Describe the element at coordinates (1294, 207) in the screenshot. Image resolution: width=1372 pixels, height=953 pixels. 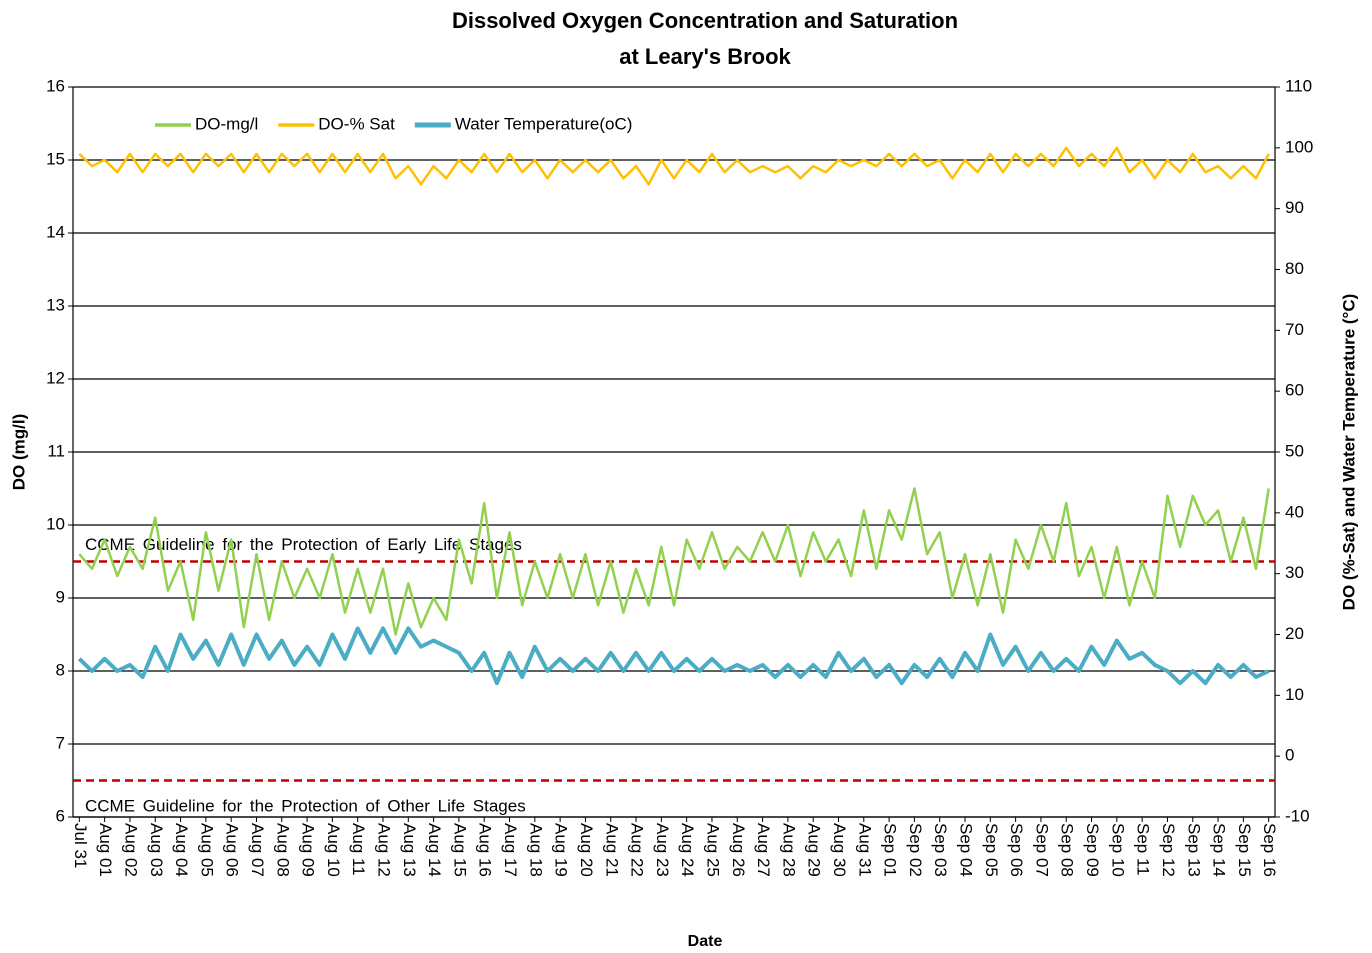
I see `y2-tick-label: 90` at that location.